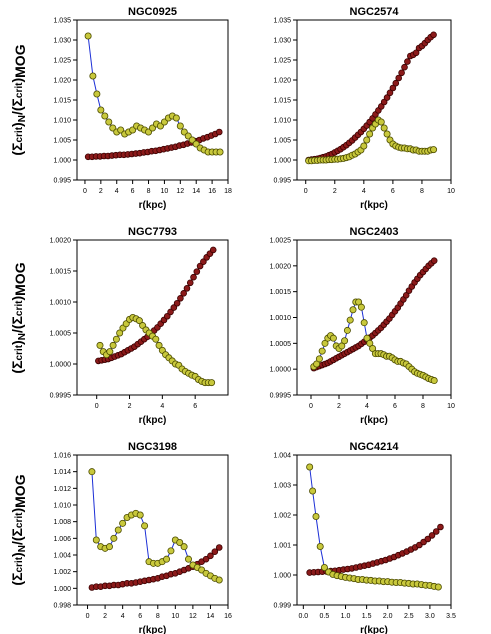 The width and height of the screenshot is (491, 634). What do you see at coordinates (152, 447) in the screenshot?
I see `panel-title: NGC3198` at bounding box center [152, 447].